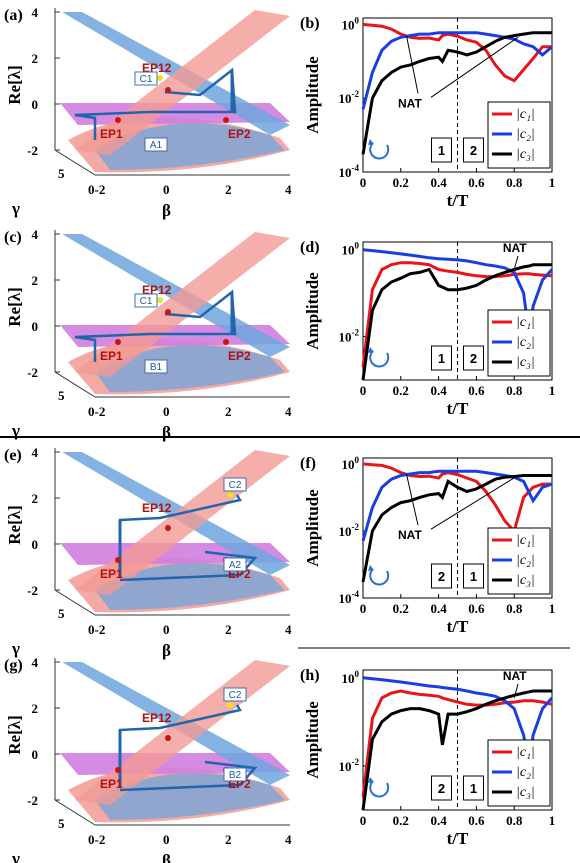 The height and width of the screenshot is (863, 580). I want to click on z-tick-label: 0, so click(35, 544).